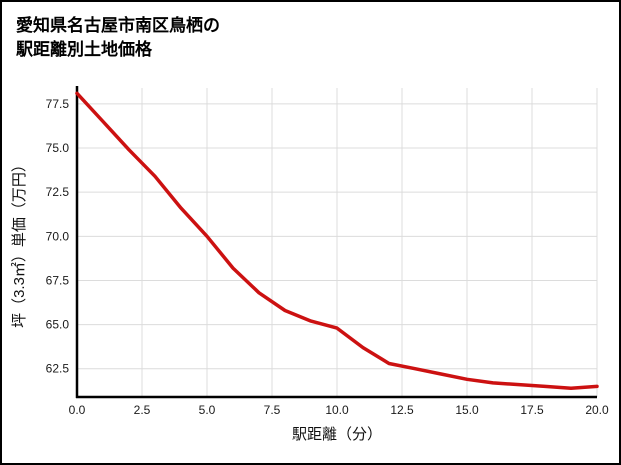 The height and width of the screenshot is (465, 621). I want to click on y-tick-label: 62.5, so click(58, 369).